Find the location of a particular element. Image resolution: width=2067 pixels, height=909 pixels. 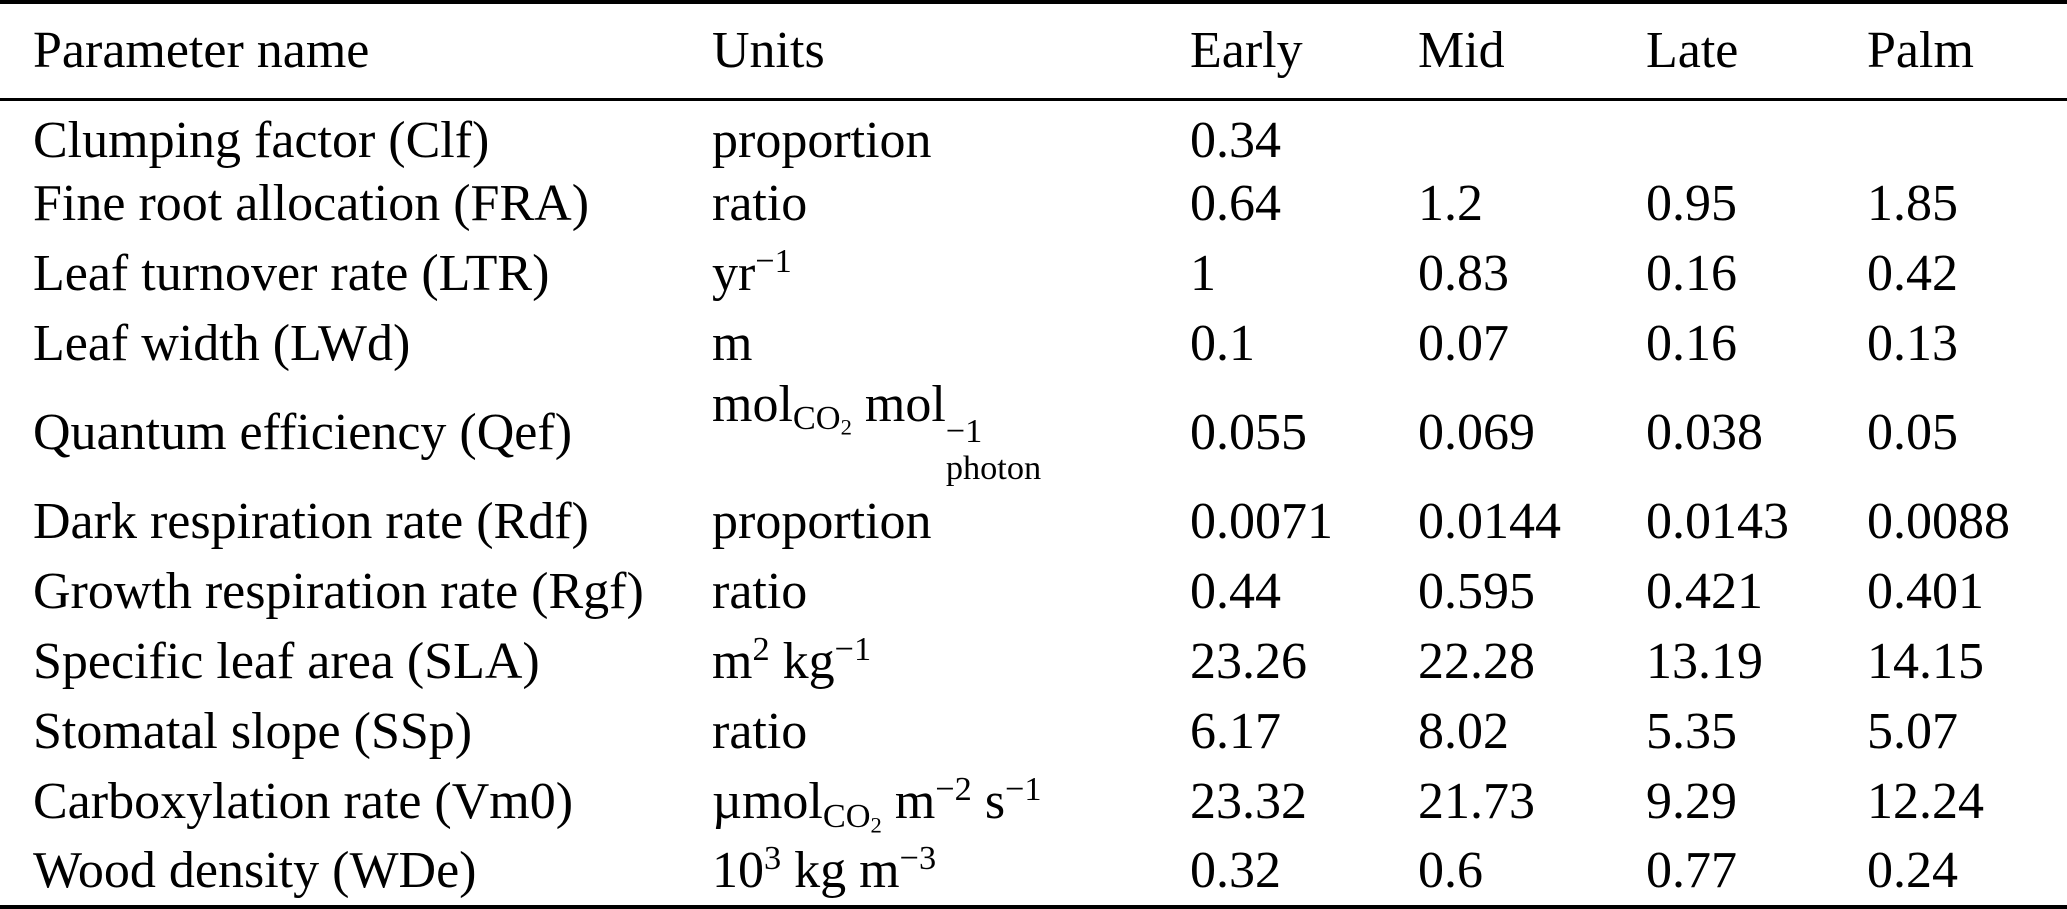

value-cell-mid: 1.2 is located at coordinates (1450, 203).